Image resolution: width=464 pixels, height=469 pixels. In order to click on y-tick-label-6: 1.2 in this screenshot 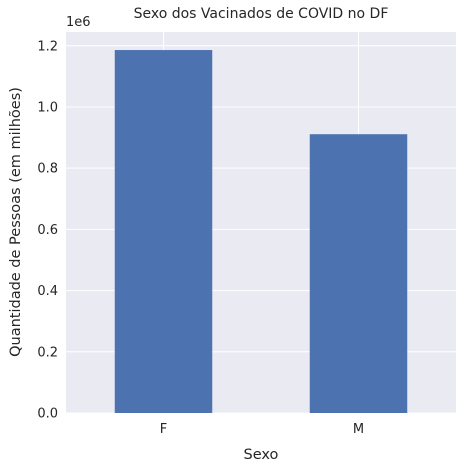, I will do `click(47, 46)`.